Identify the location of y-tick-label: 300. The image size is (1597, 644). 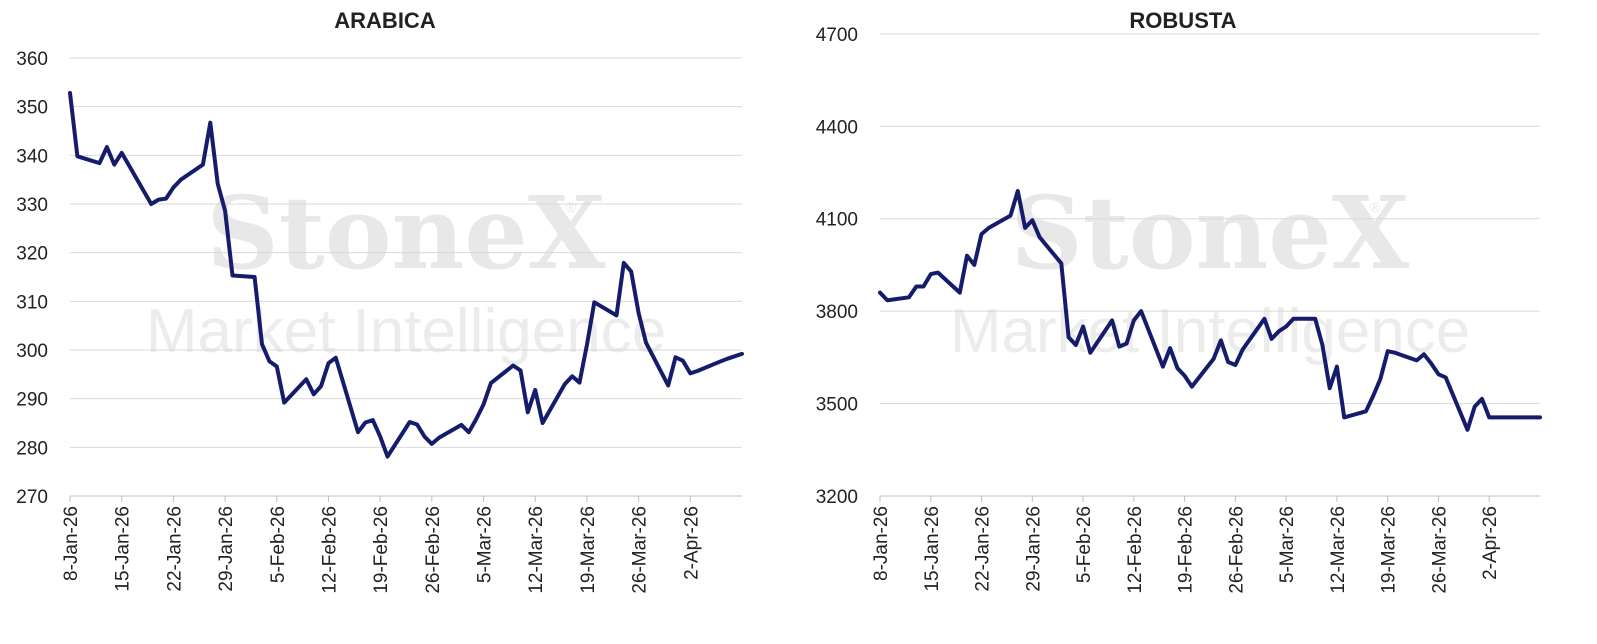
(32, 351).